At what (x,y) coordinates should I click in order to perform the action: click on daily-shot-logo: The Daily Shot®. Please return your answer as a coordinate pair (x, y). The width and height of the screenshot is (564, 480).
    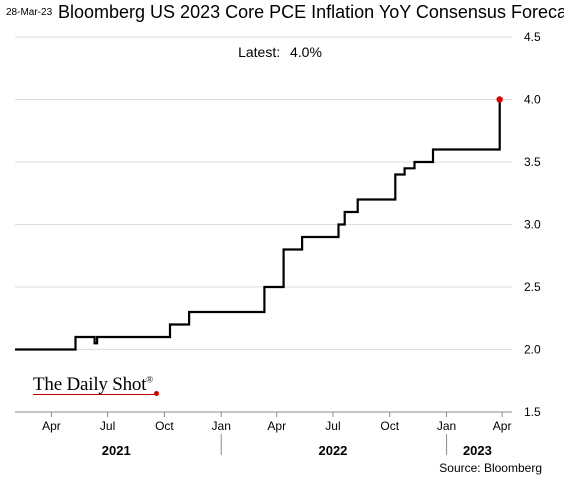
    Looking at the image, I should click on (93, 385).